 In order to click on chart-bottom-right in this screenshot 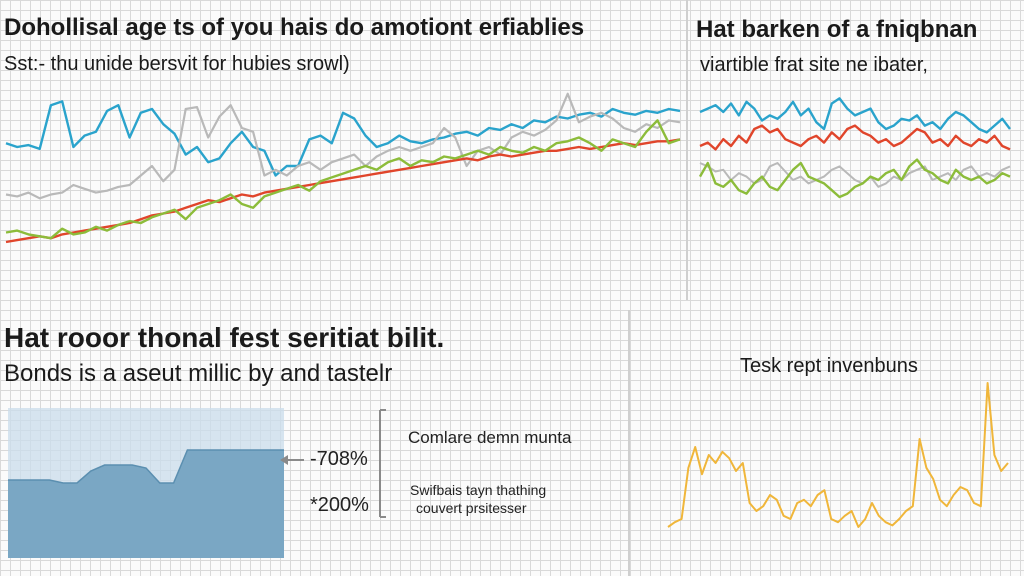, I will do `click(838, 455)`.